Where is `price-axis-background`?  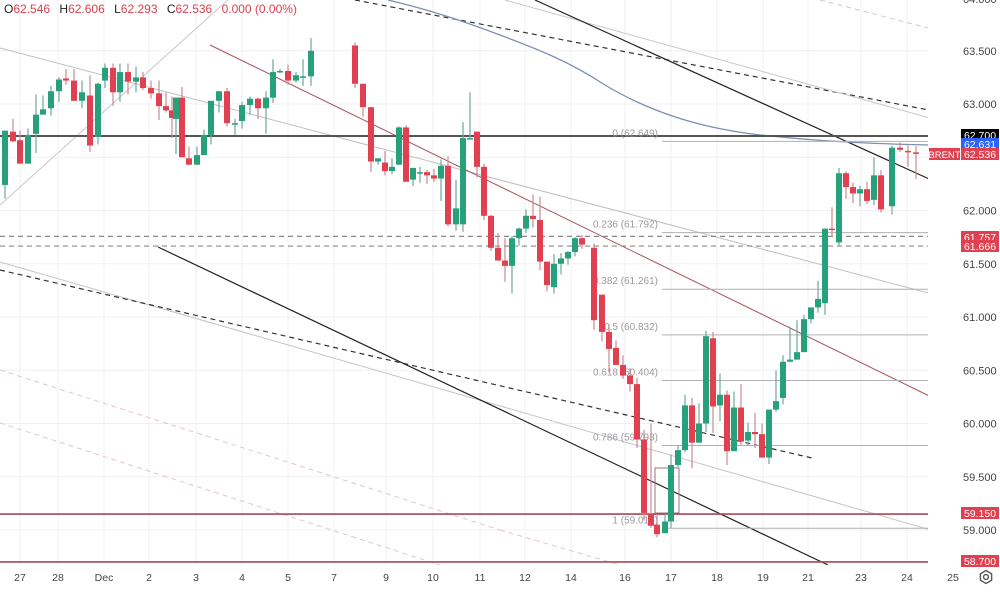
price-axis-background is located at coordinates (964, 294).